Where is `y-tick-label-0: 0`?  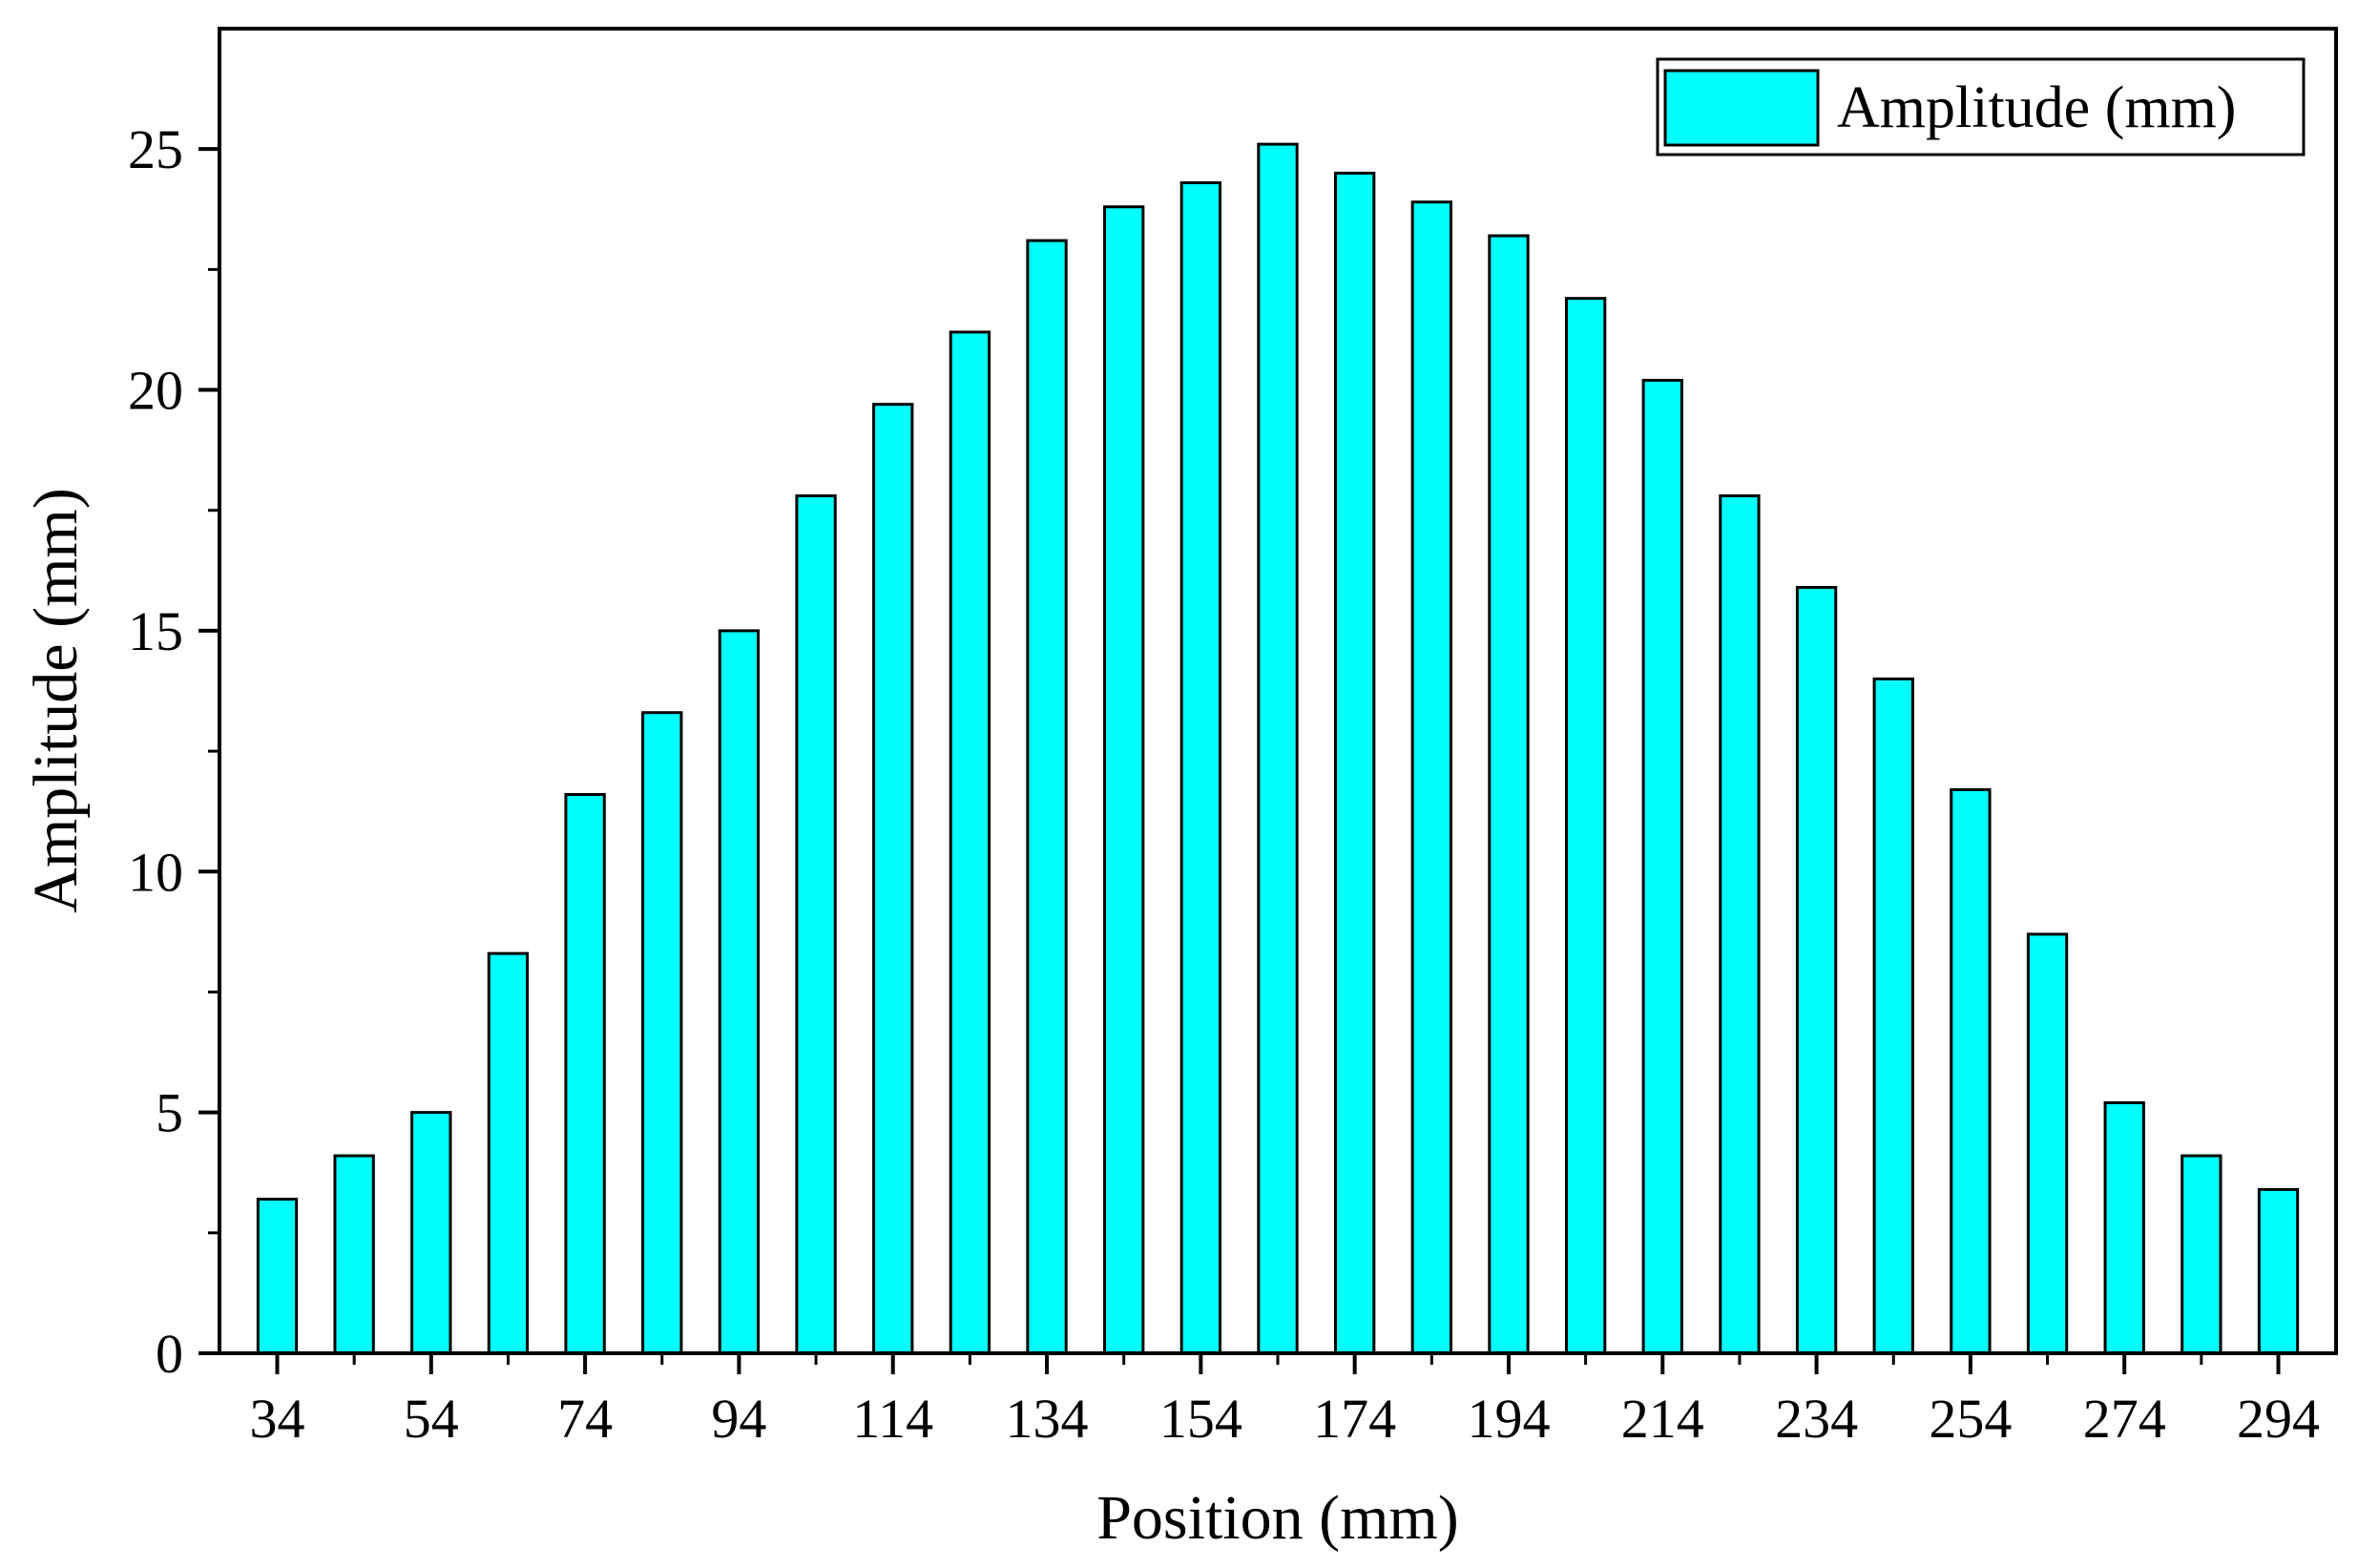 y-tick-label-0: 0 is located at coordinates (169, 1354).